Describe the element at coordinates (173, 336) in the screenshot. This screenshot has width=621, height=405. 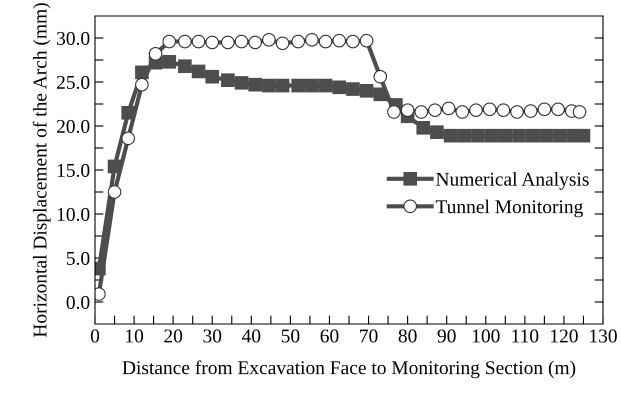
I see `x-tick-label: 20` at that location.